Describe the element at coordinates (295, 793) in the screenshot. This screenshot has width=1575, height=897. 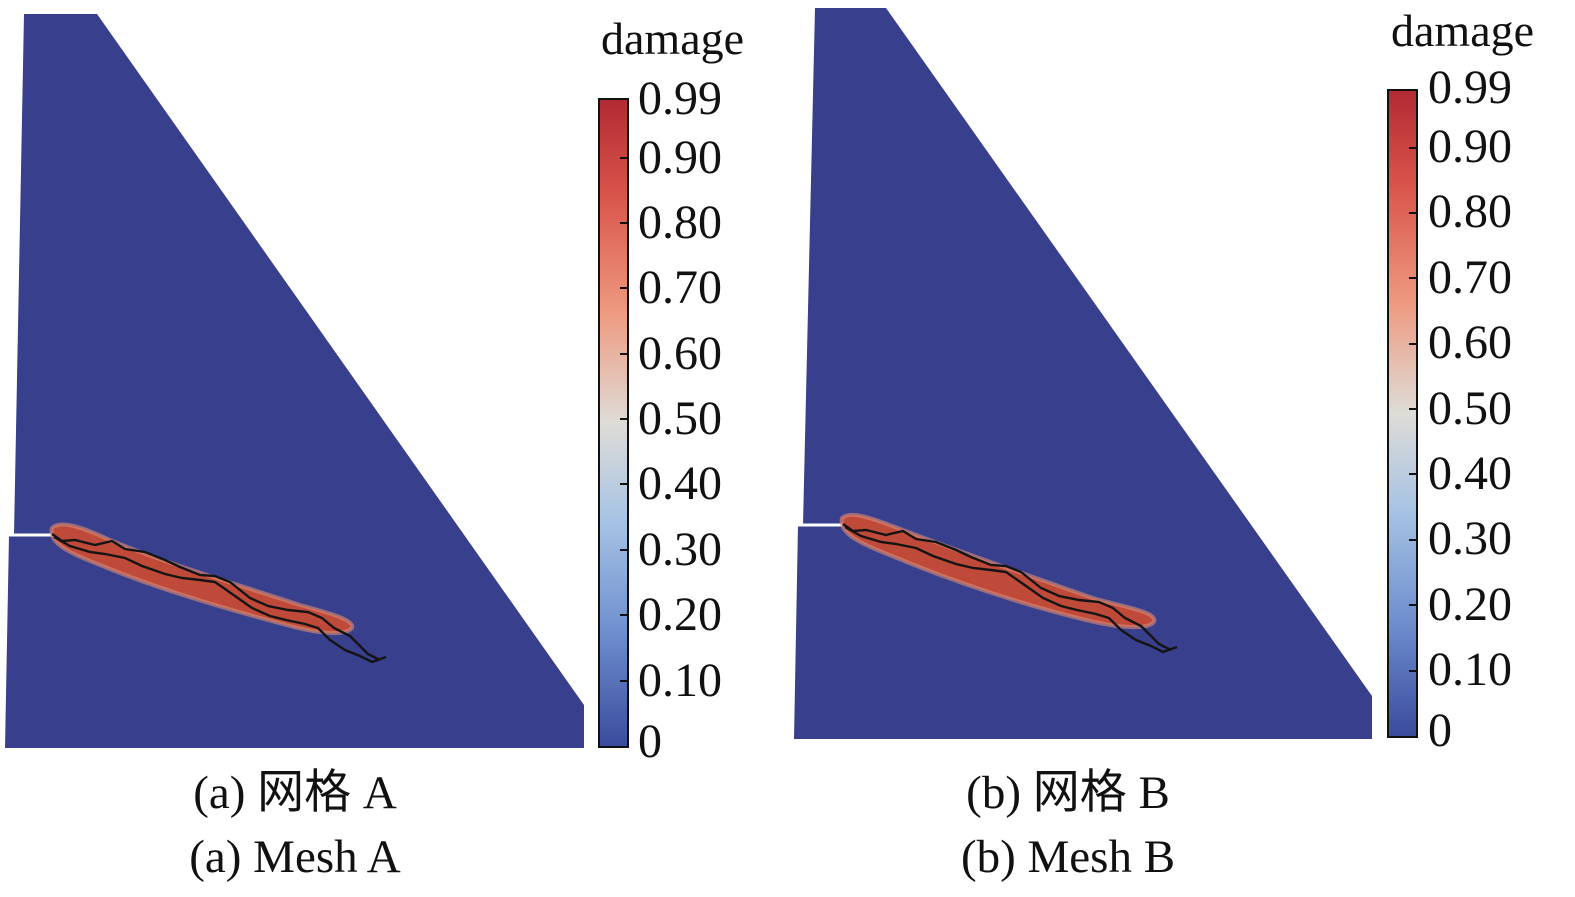
I see `caption-chinese: (a) 网格 A` at that location.